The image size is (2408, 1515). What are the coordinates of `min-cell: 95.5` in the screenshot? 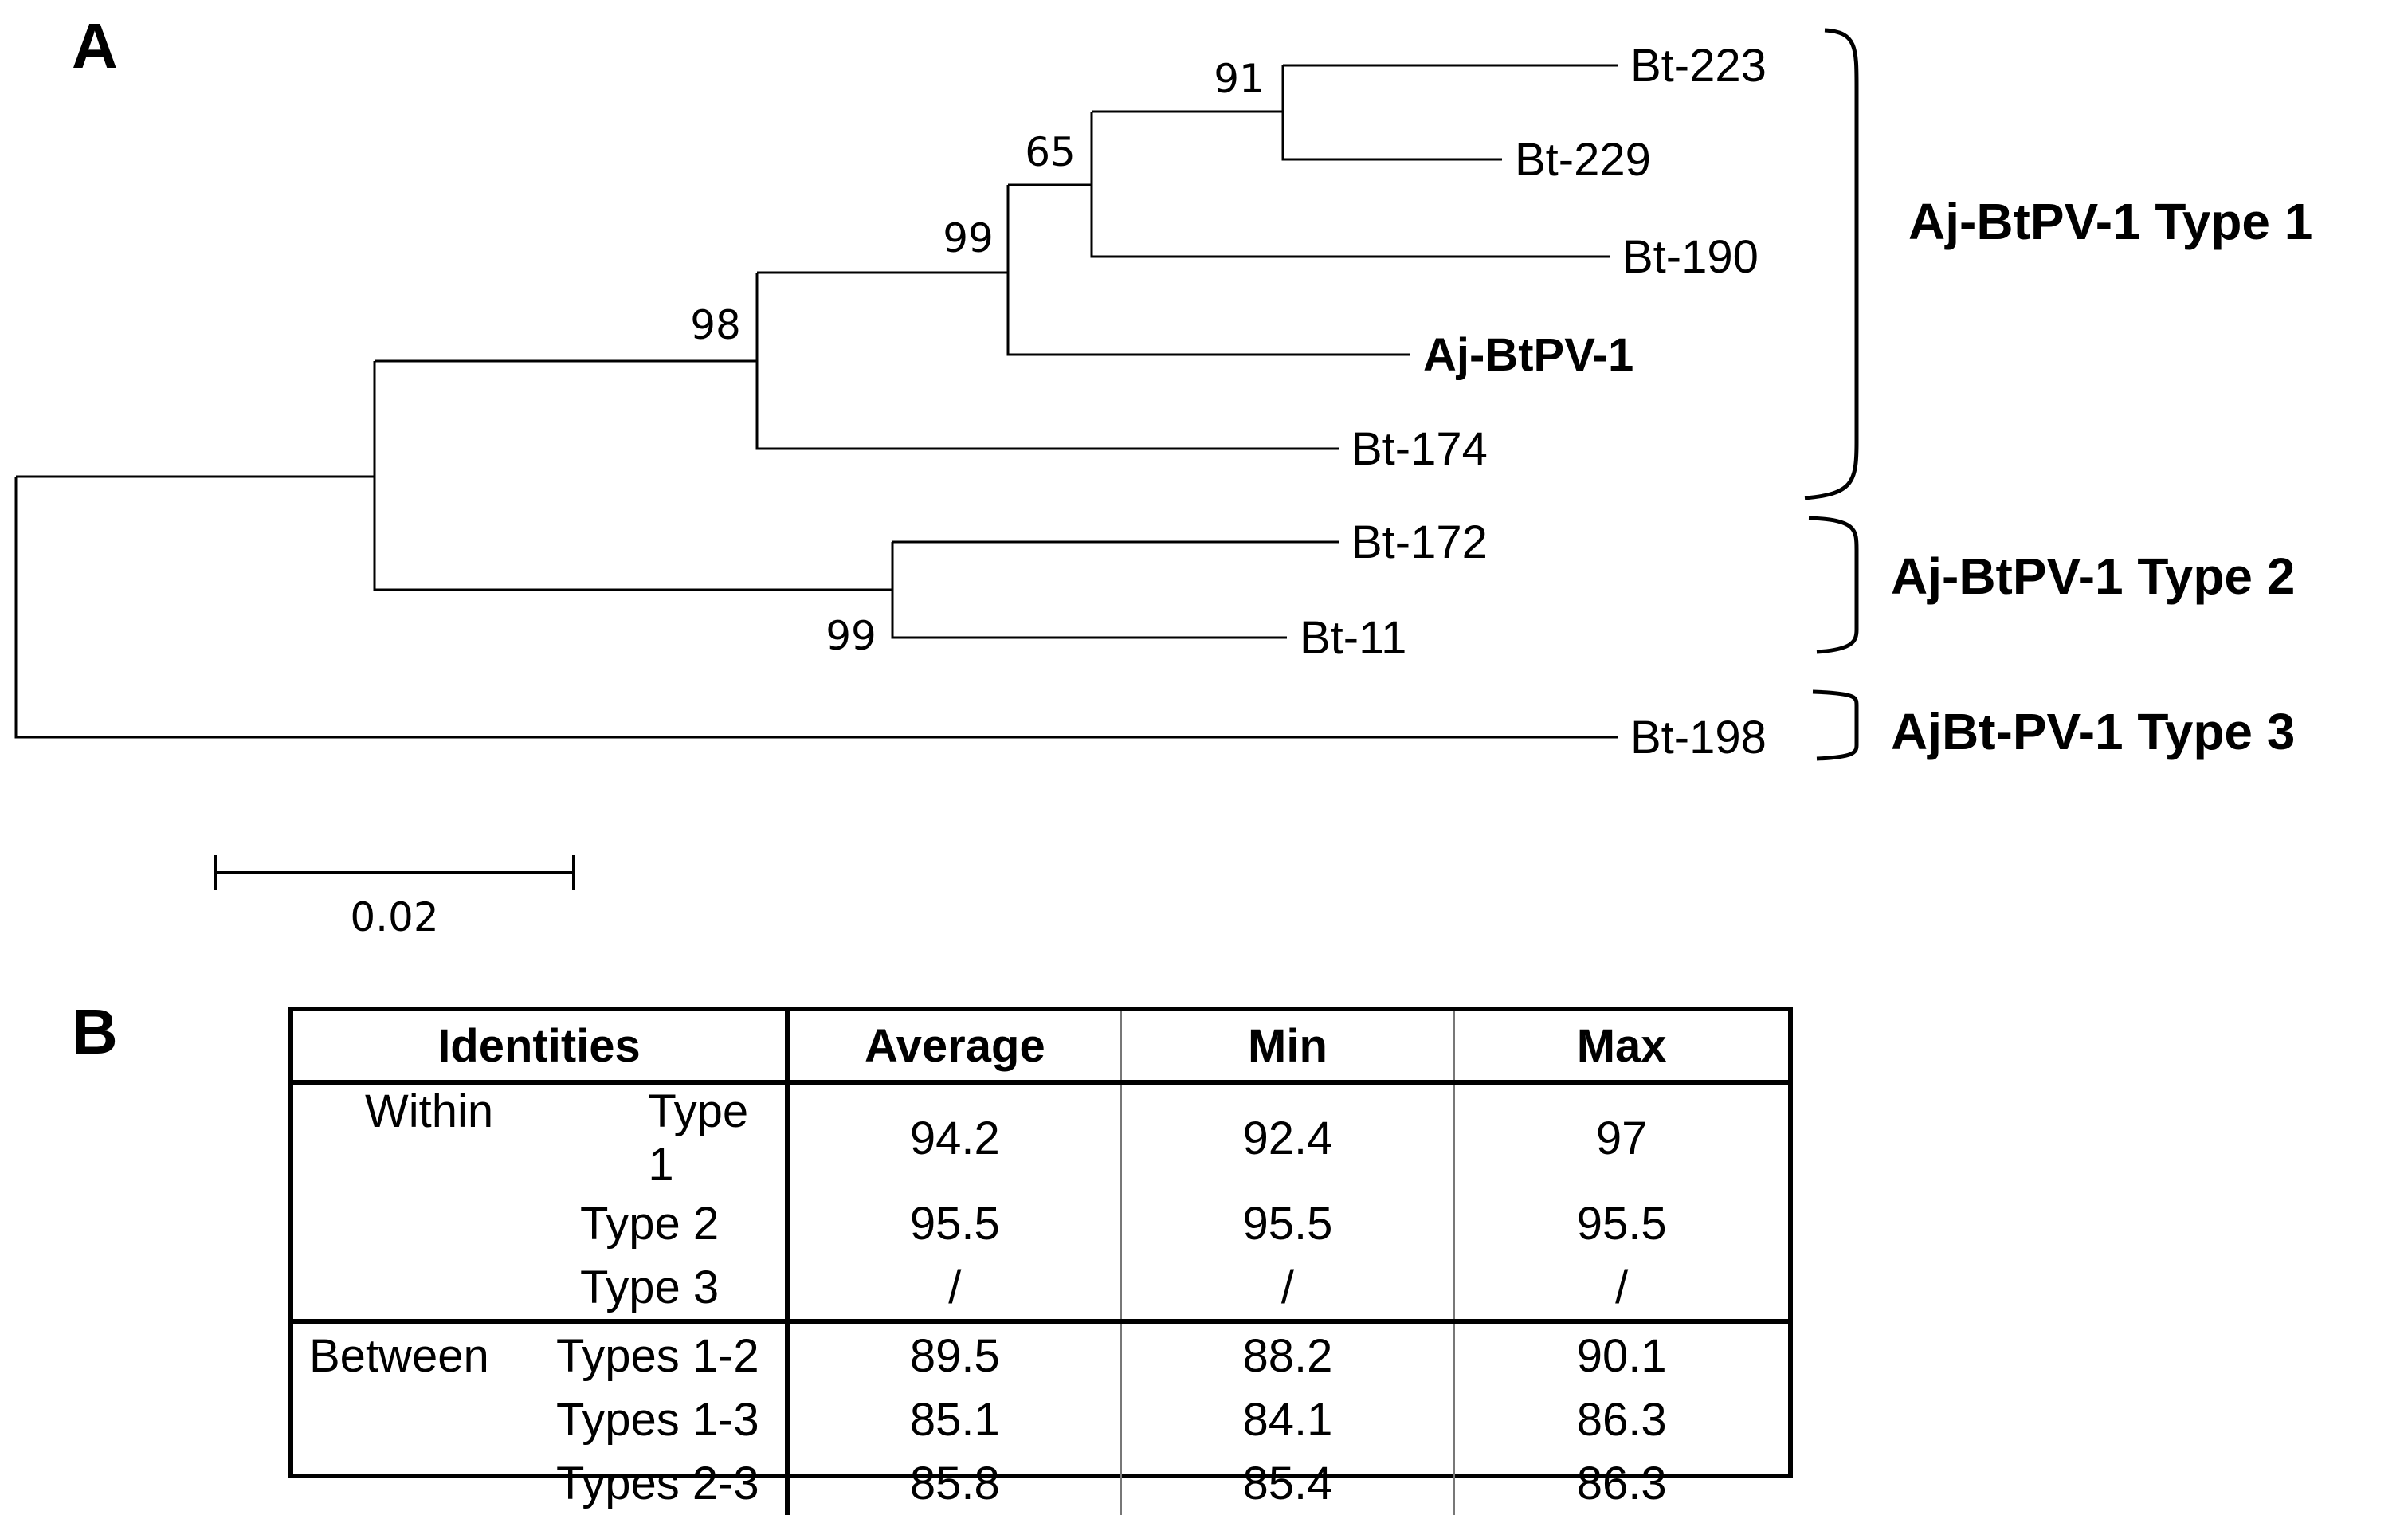 It's located at (1288, 1223).